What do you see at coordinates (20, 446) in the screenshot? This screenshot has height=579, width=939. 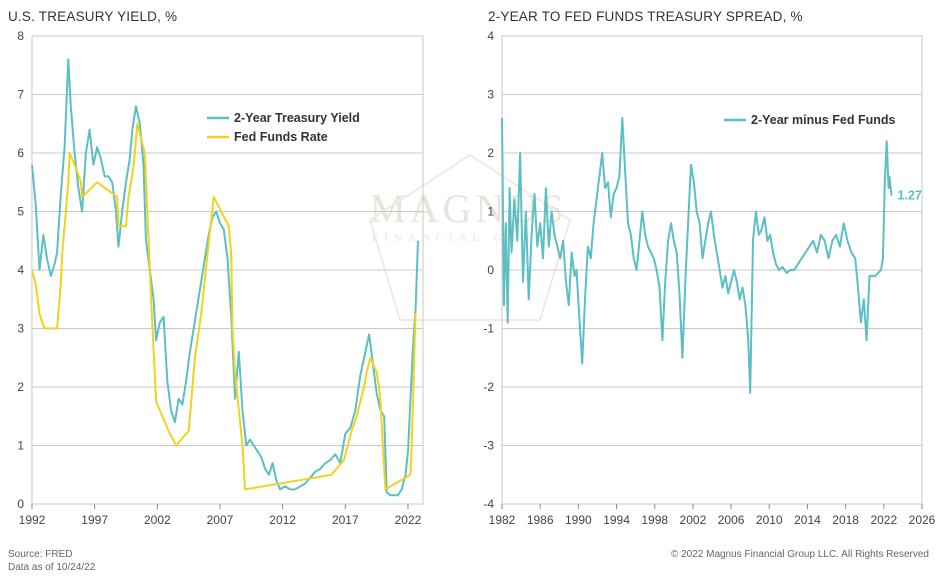 I see `y-tick-label-0-1: 1` at bounding box center [20, 446].